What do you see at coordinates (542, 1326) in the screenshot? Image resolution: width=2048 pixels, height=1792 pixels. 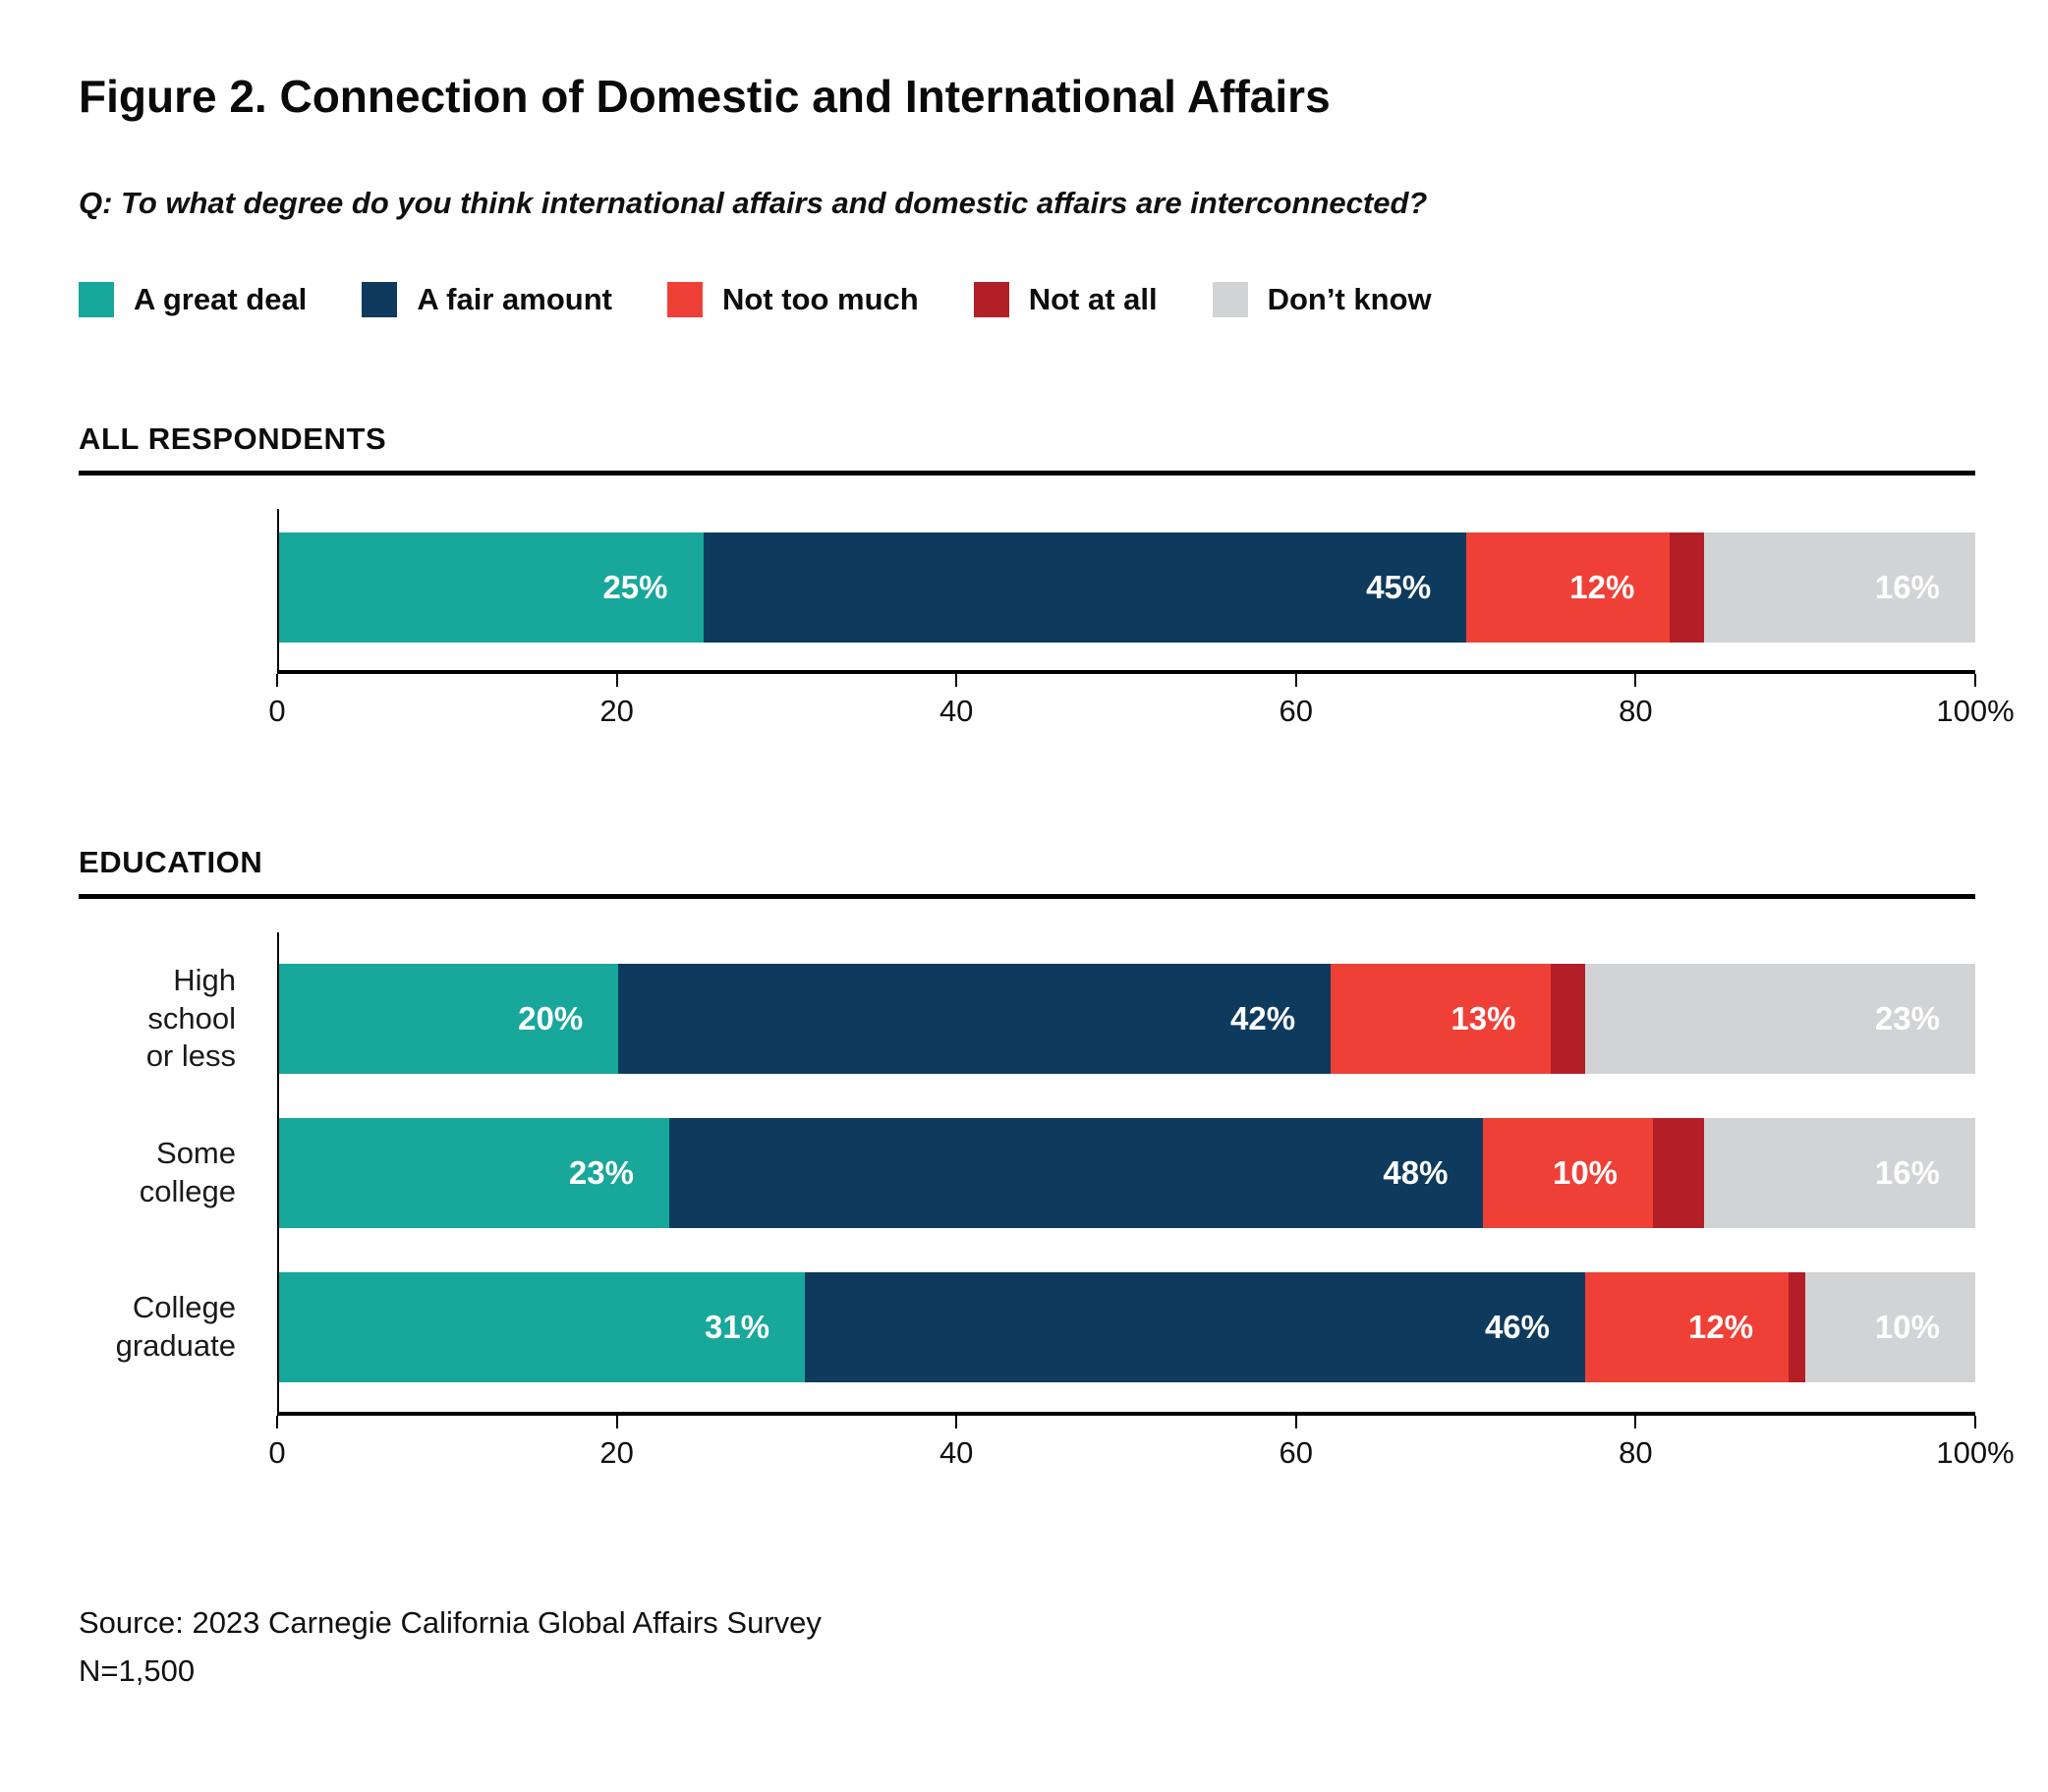 I see `bar-segment: 31%` at bounding box center [542, 1326].